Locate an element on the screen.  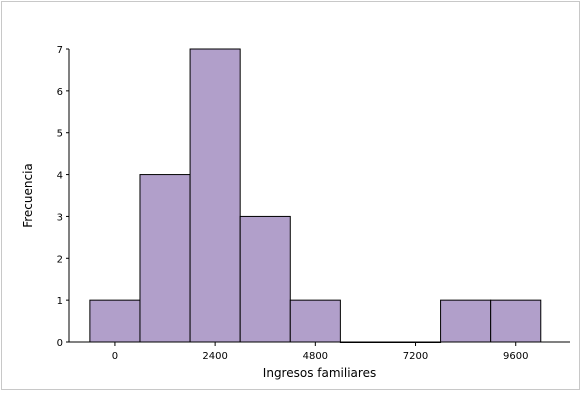
y-tick-label: 4 is located at coordinates (60, 176).